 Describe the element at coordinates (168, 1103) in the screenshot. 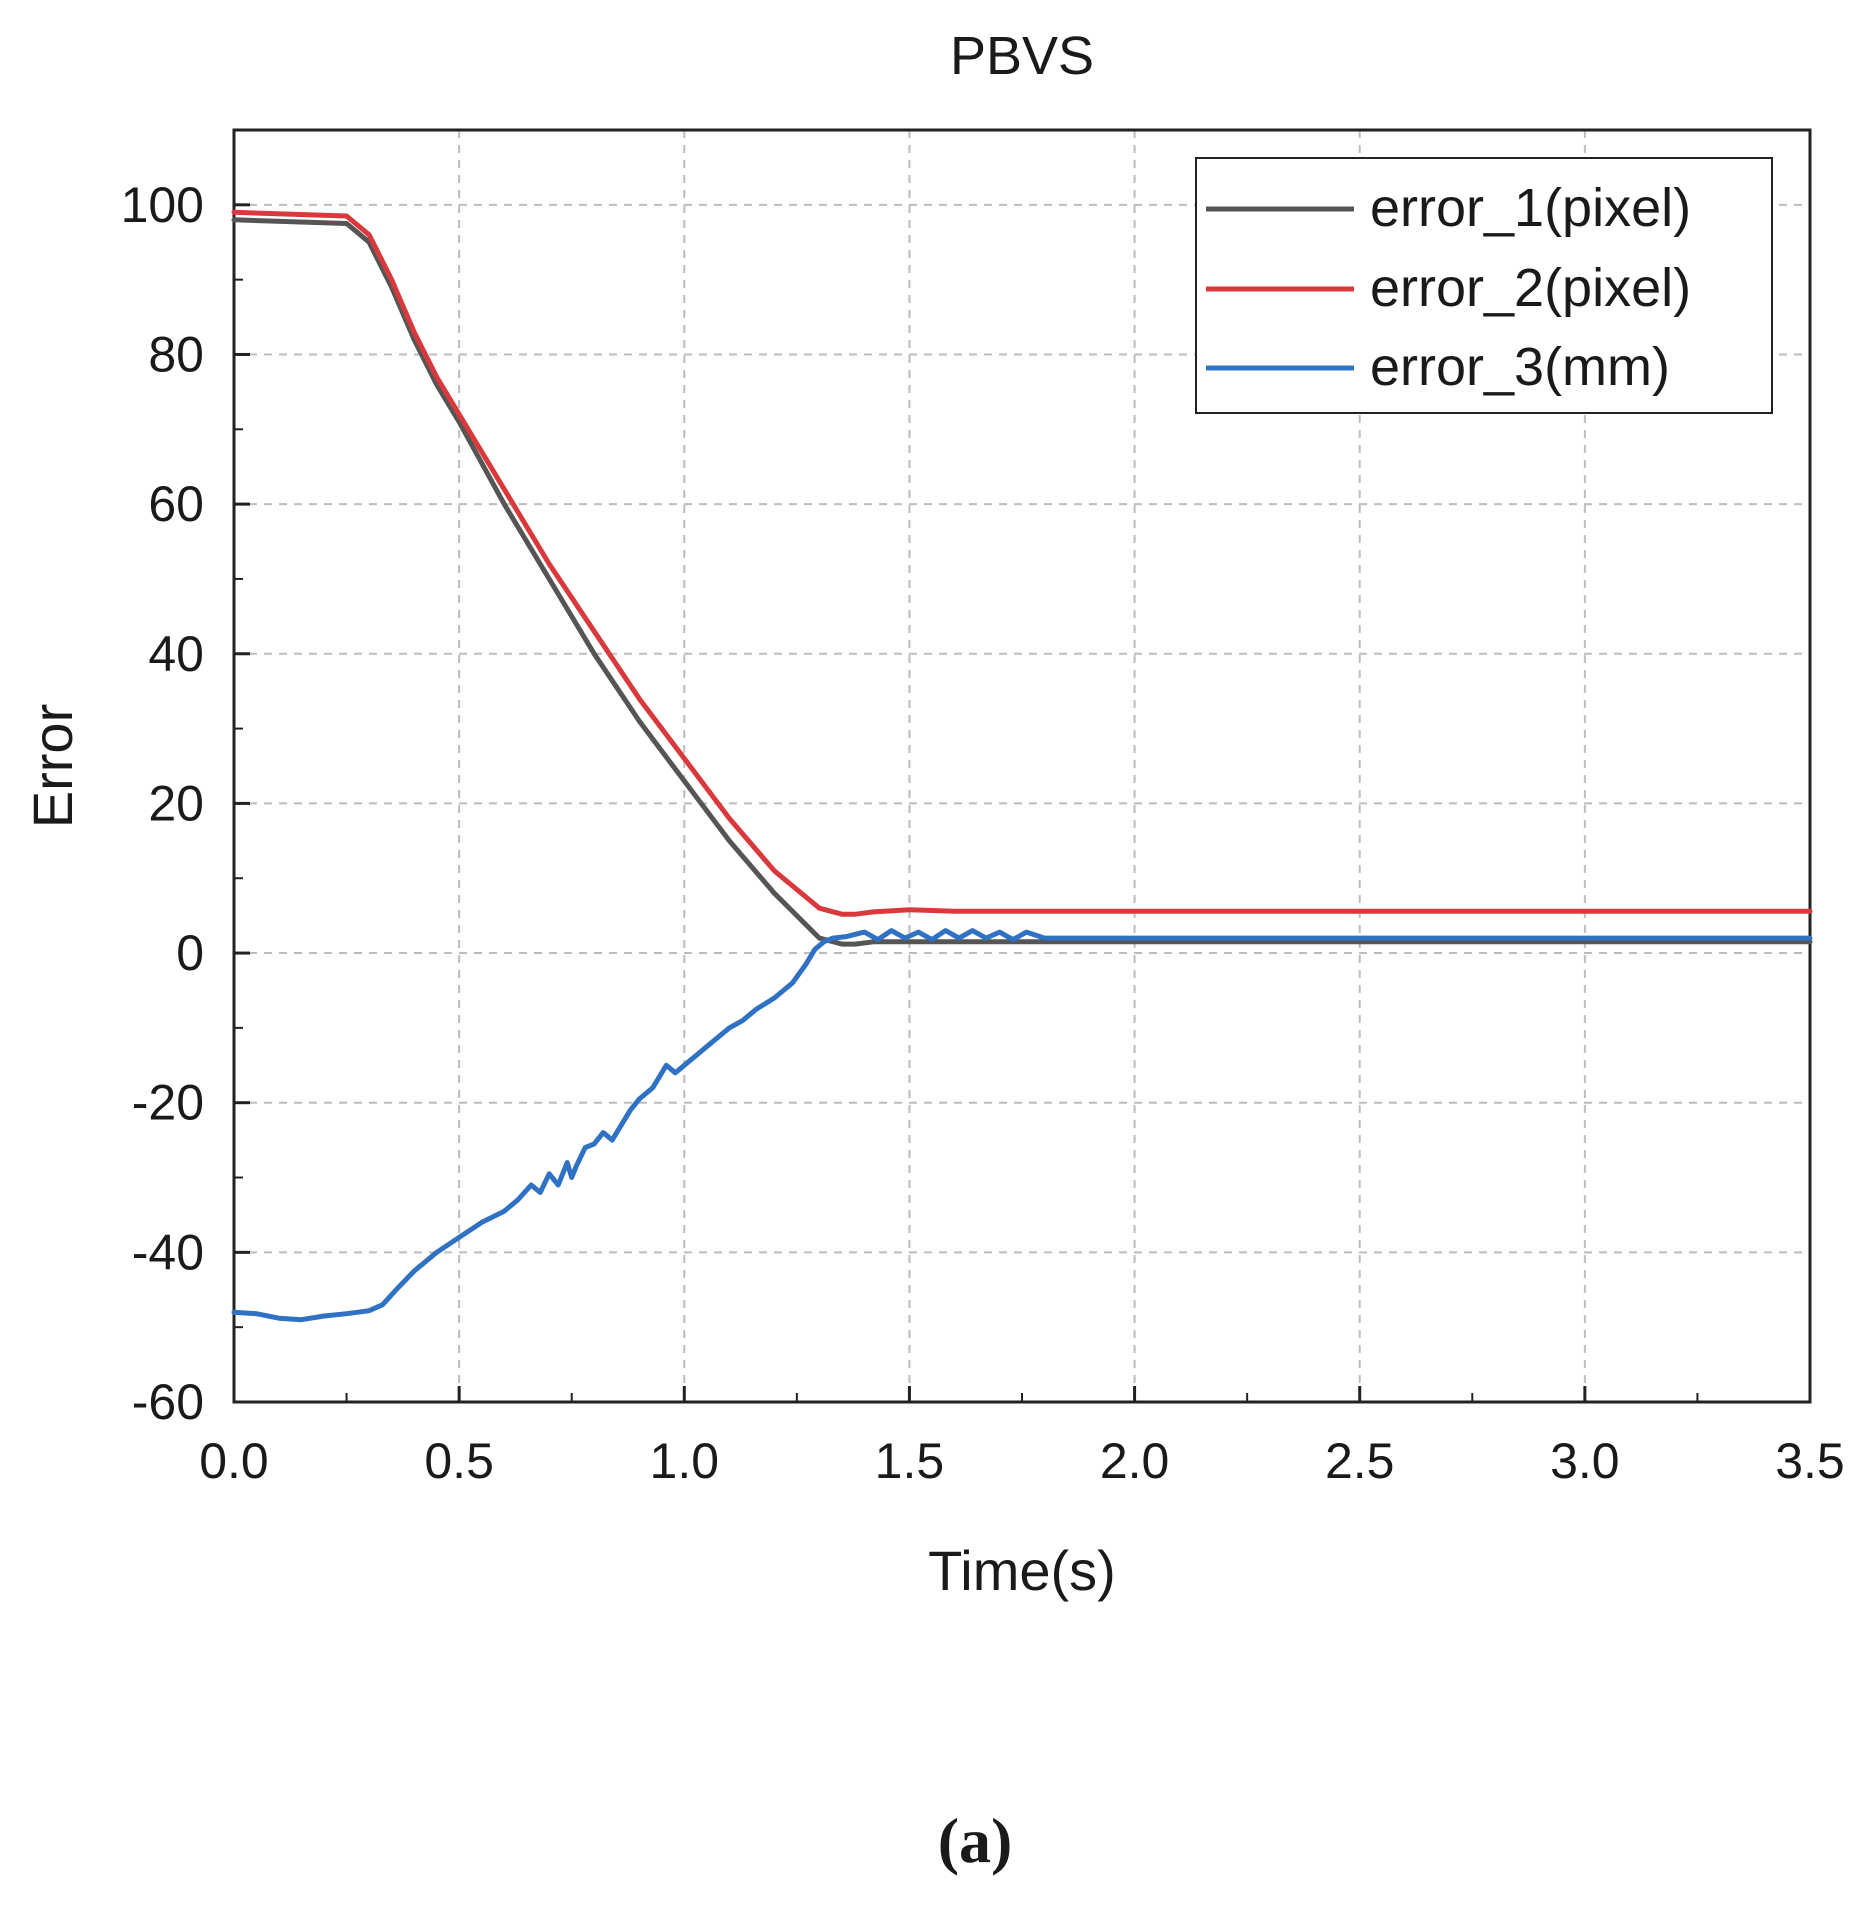

I see `y-tick-label: -20` at that location.